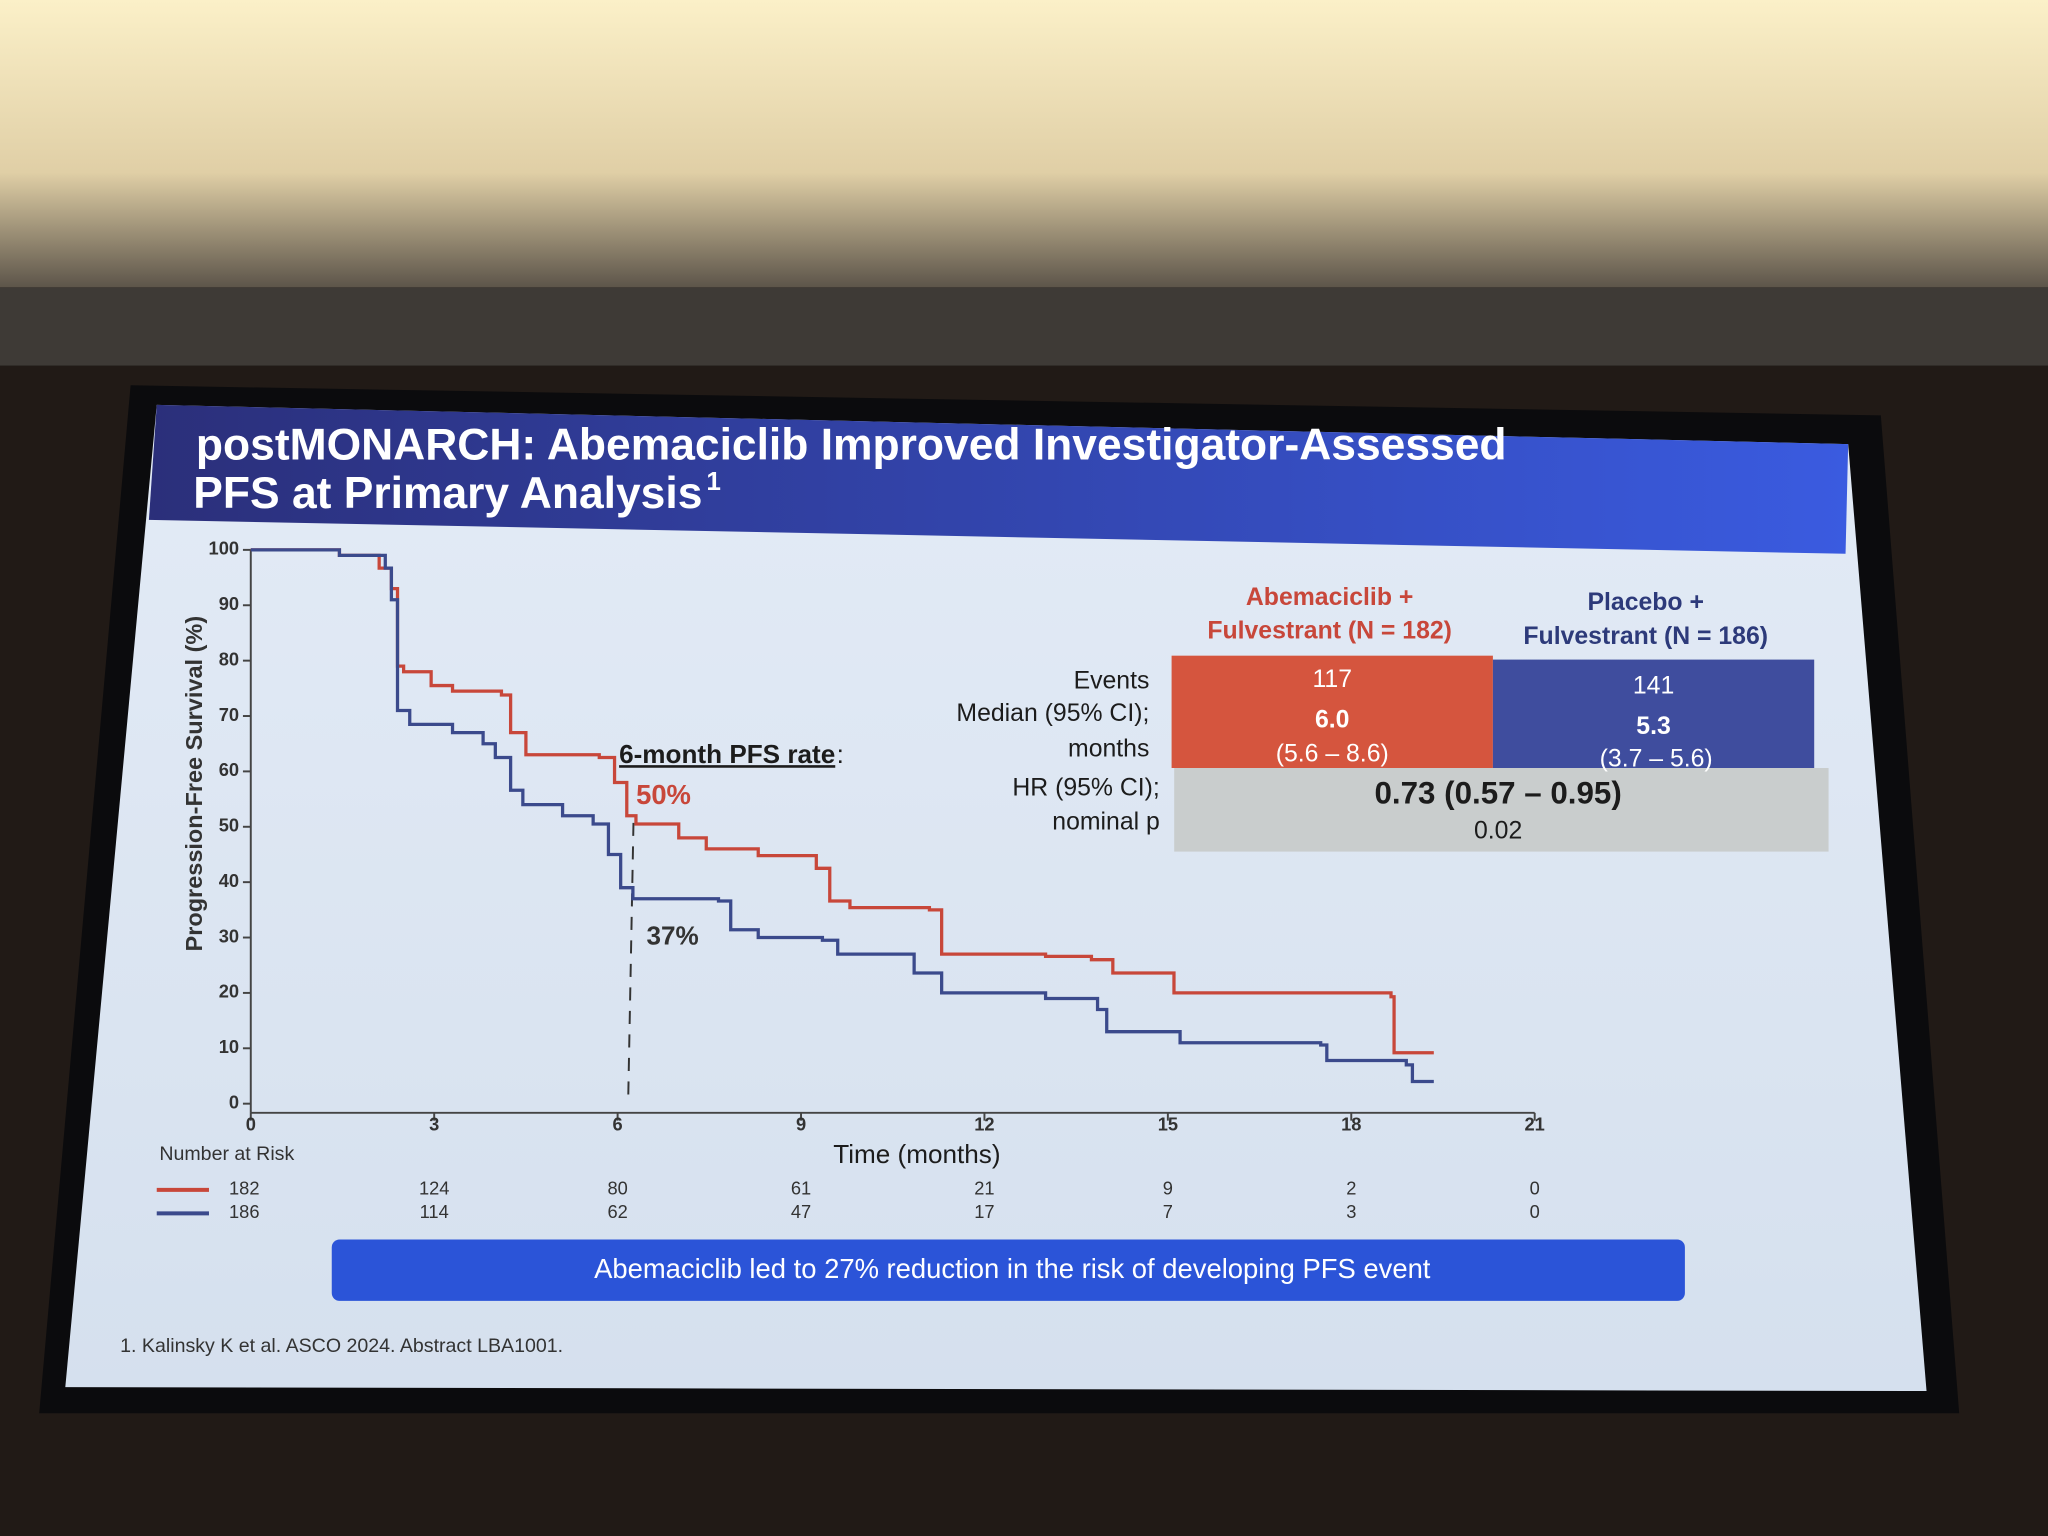  What do you see at coordinates (244, 1211) in the screenshot?
I see `risk-count: 186` at bounding box center [244, 1211].